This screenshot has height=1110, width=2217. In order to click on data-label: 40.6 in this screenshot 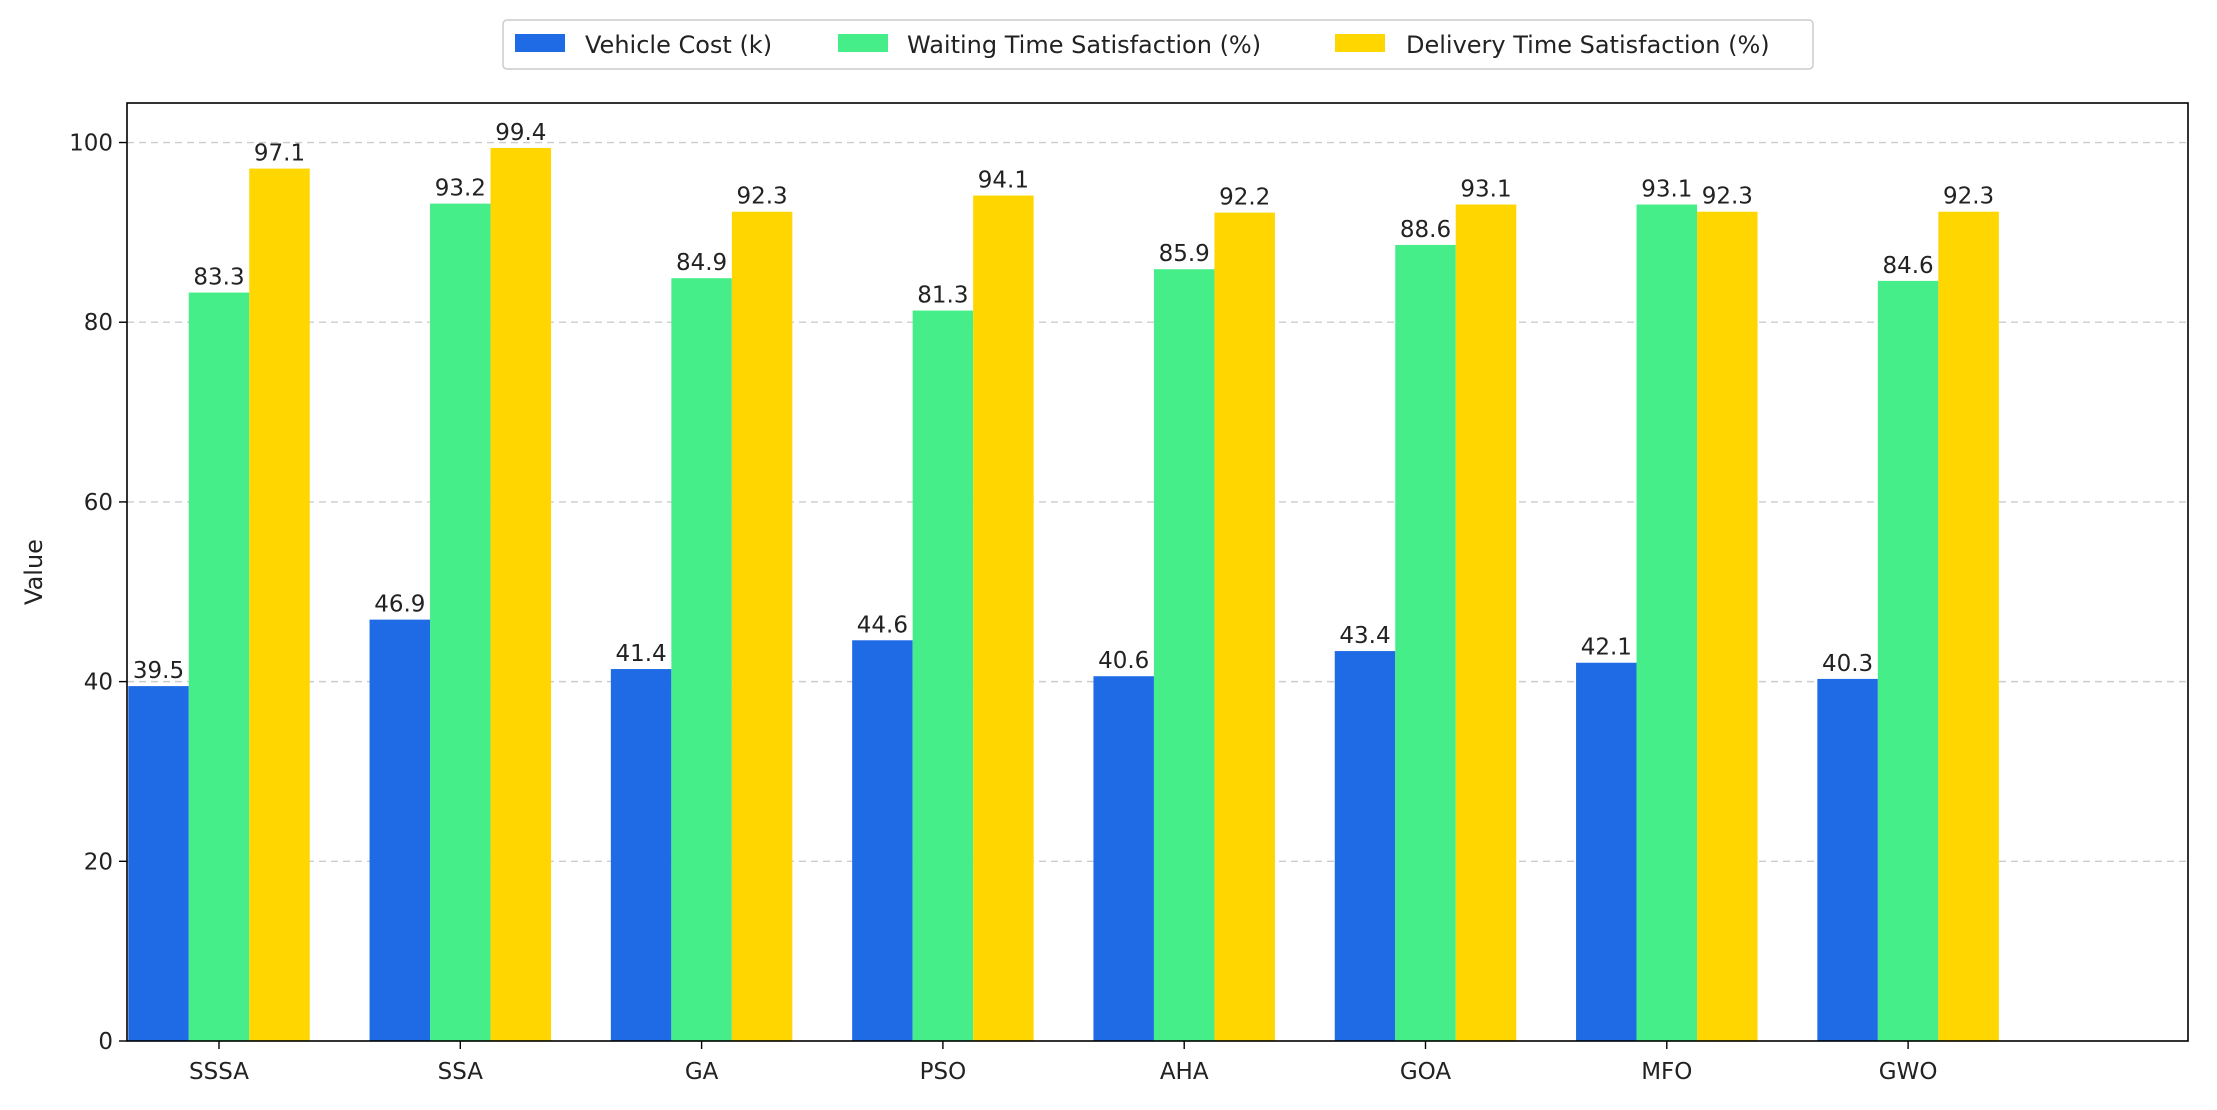, I will do `click(1123, 661)`.